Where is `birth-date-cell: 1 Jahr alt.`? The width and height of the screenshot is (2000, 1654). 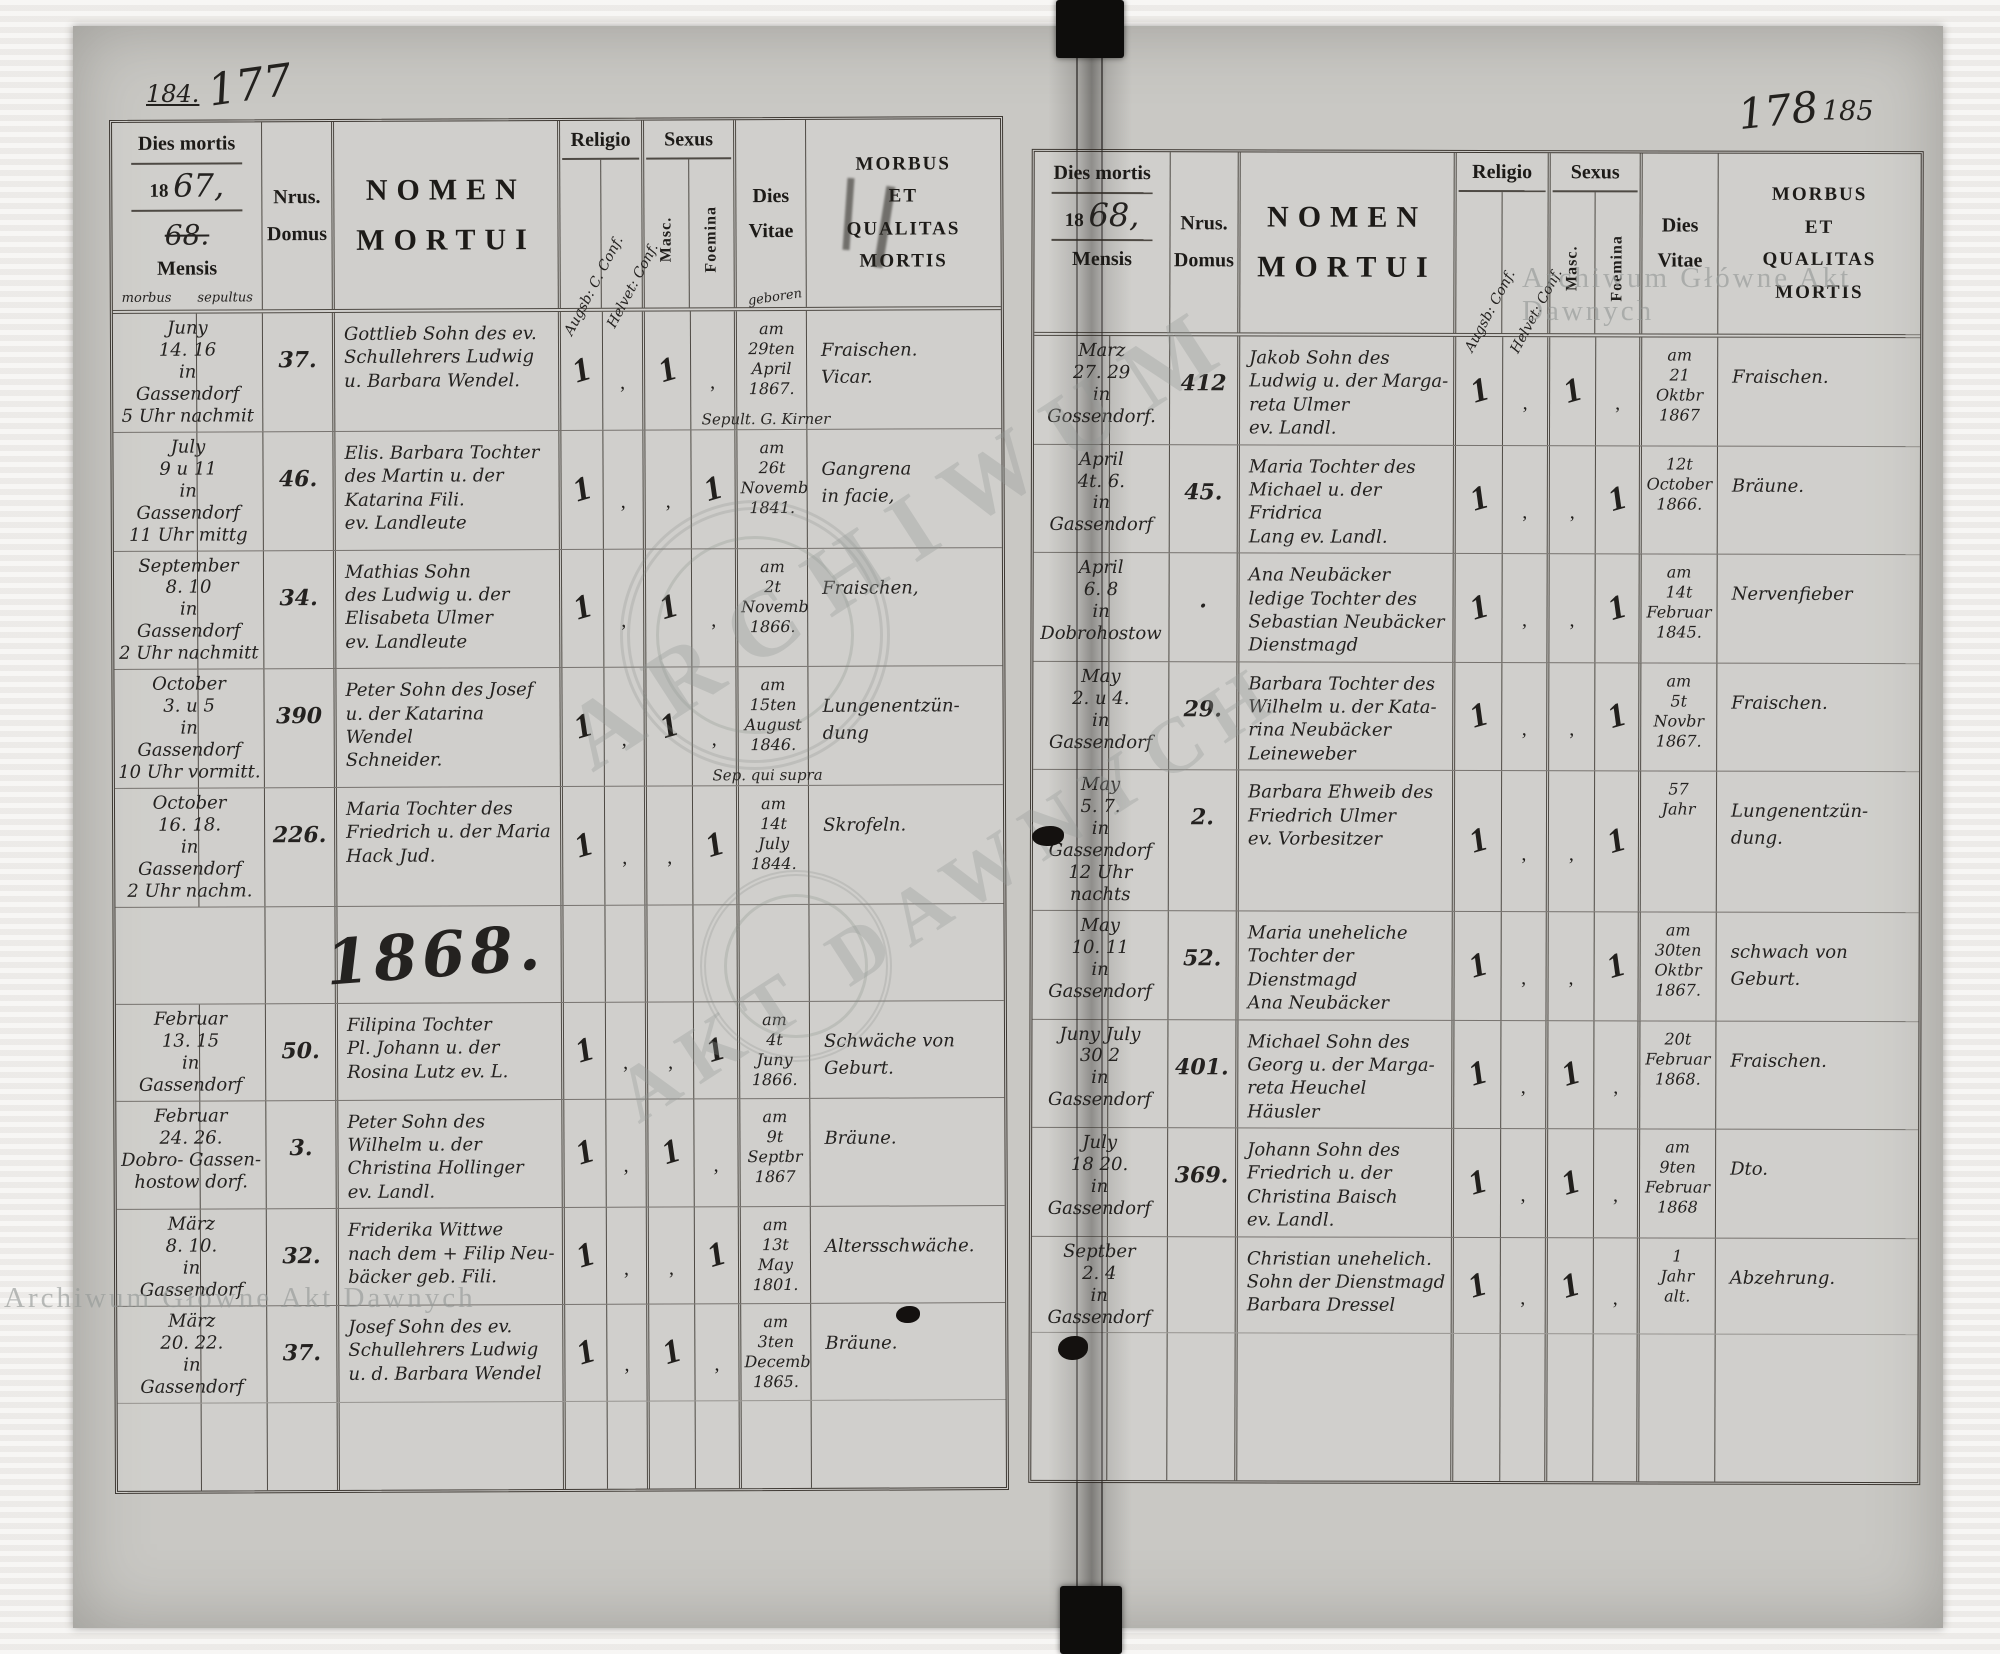
birth-date-cell: 1 Jahr alt. is located at coordinates (1677, 1286).